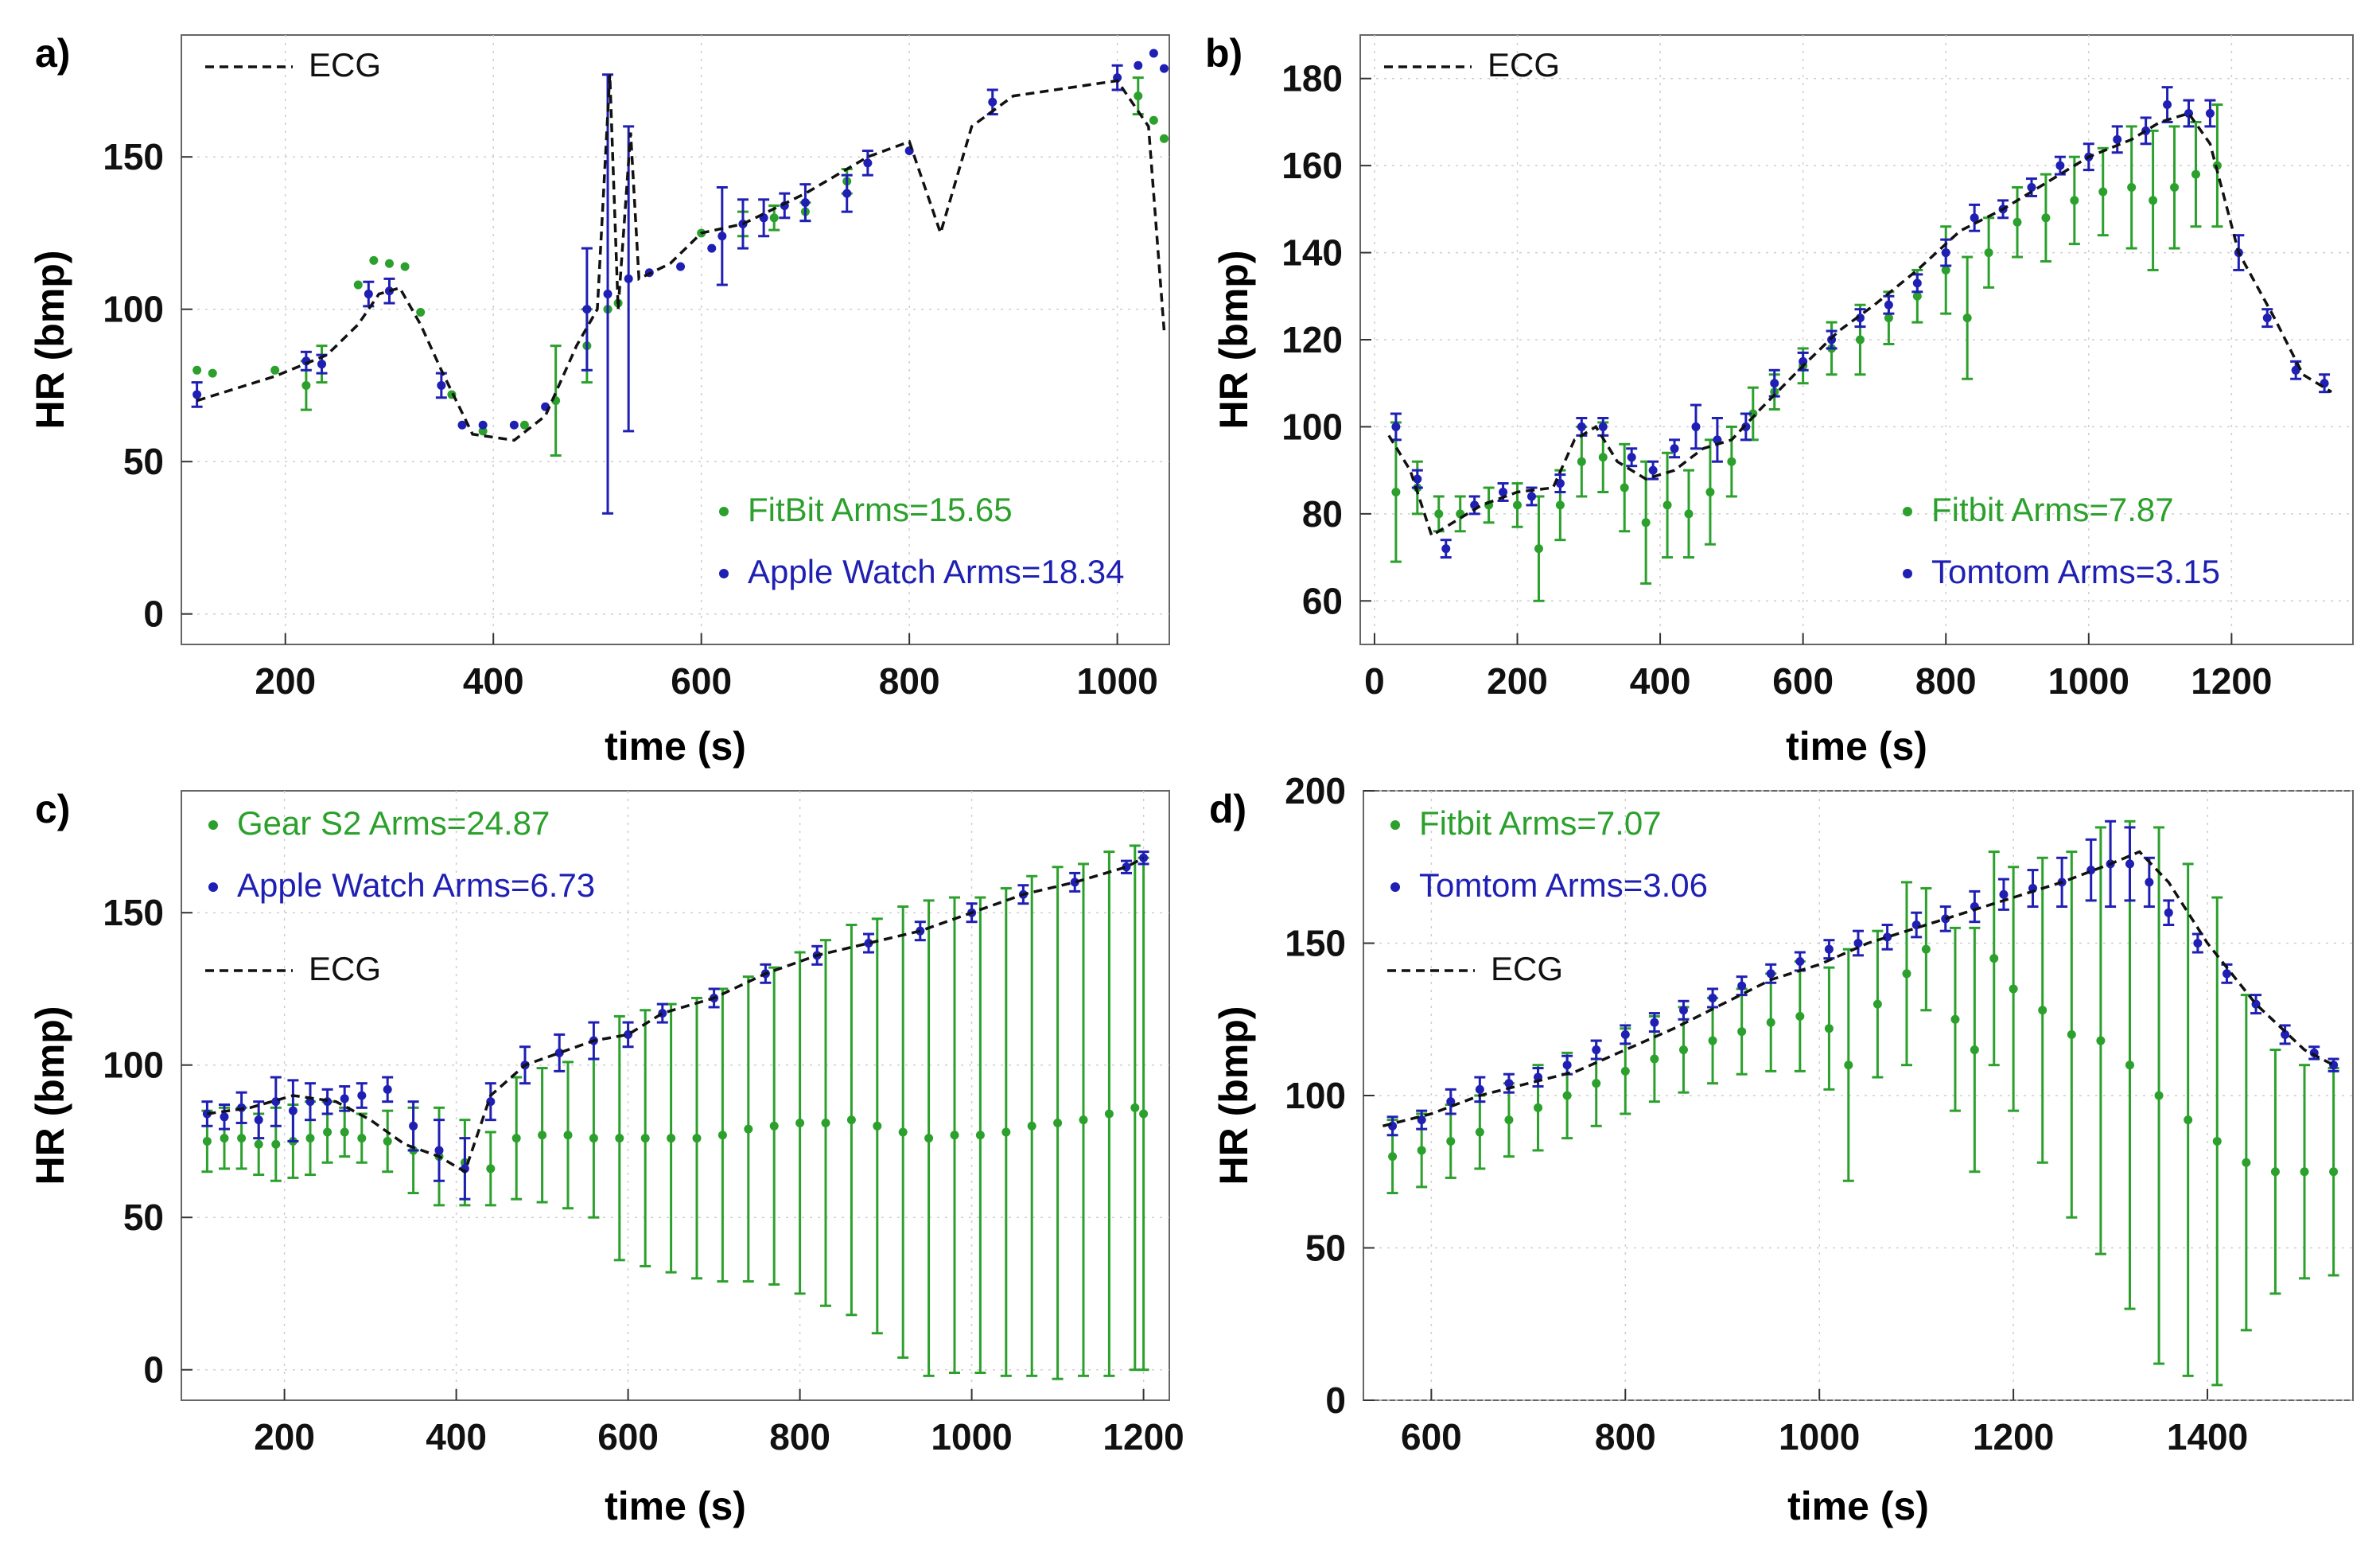  What do you see at coordinates (1312, 427) in the screenshot?
I see `y-tick-label: 100` at bounding box center [1312, 427].